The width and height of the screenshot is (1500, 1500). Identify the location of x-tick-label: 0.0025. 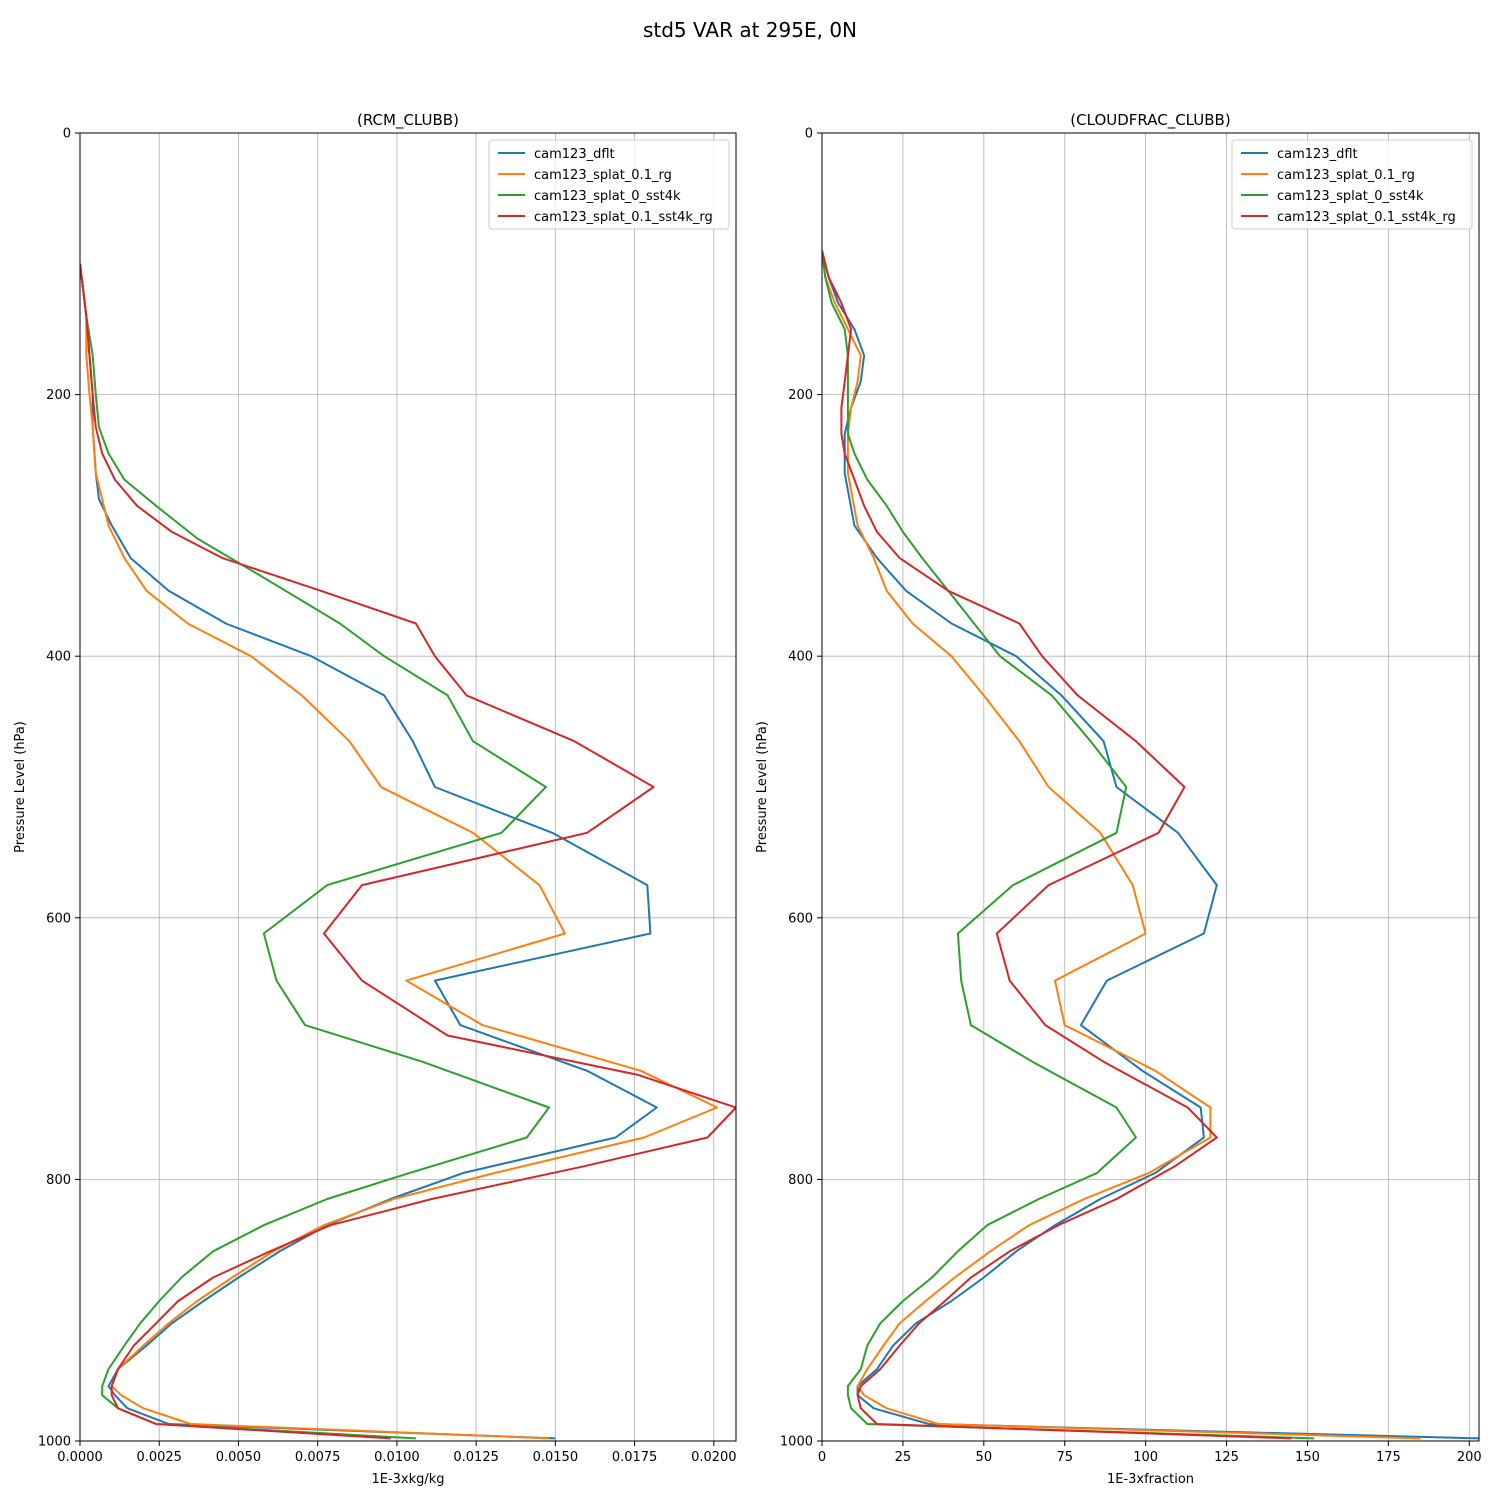
(159, 1457).